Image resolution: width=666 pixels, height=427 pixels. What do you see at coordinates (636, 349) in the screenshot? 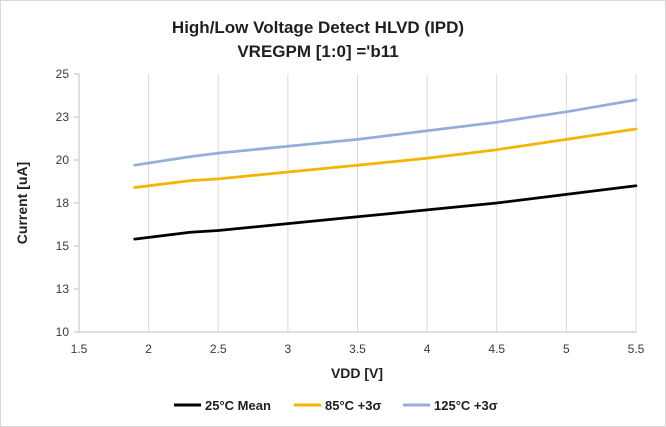
I see `x-tick-label: 5.5` at bounding box center [636, 349].